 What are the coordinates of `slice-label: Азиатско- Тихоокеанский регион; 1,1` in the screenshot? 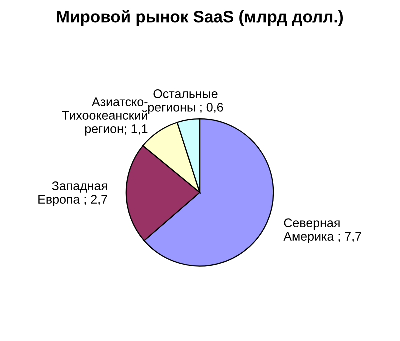 It's located at (105, 117).